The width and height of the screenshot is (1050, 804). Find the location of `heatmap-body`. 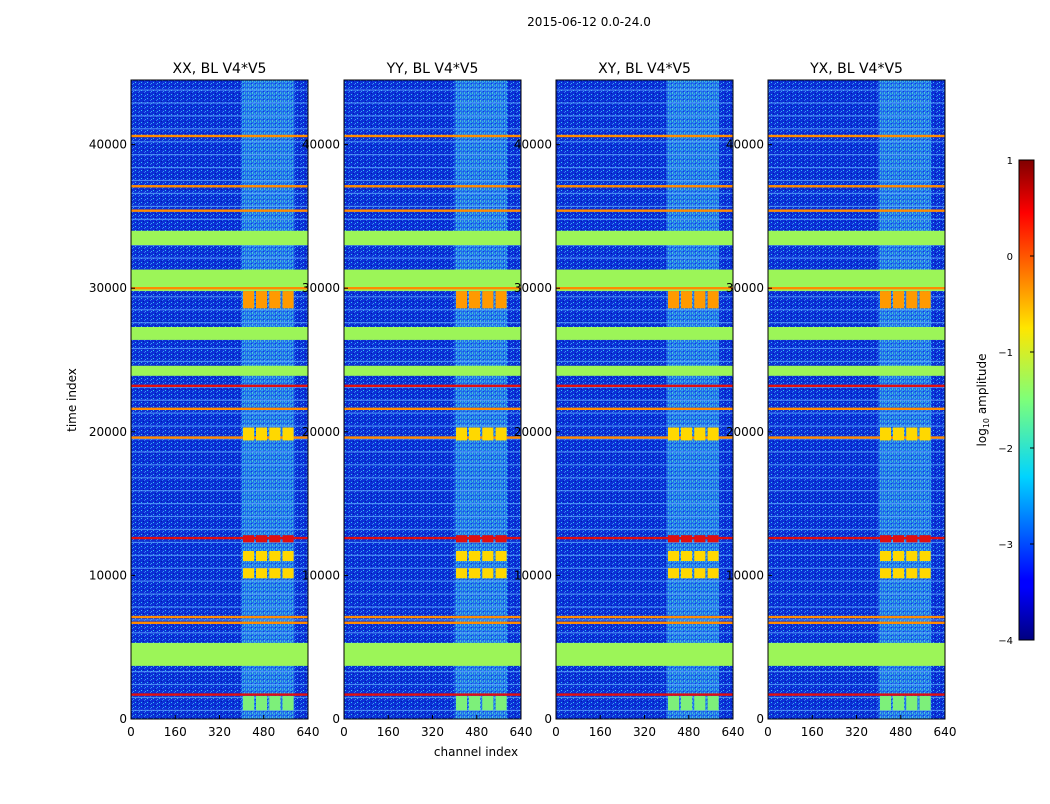

heatmap-body is located at coordinates (856, 399).